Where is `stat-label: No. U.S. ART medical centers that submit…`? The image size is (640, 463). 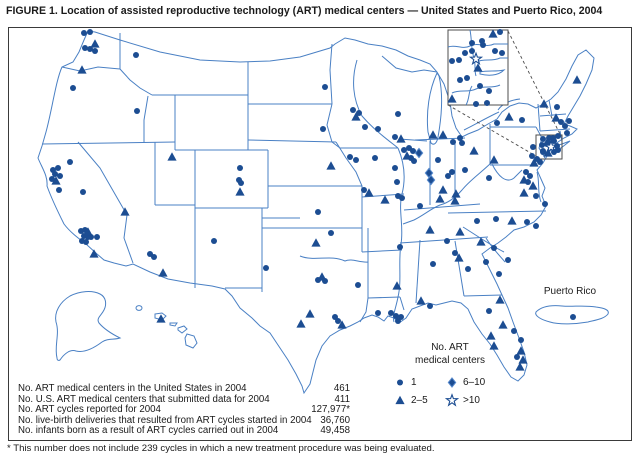 stat-label: No. U.S. ART medical centers that submit… is located at coordinates (144, 399).